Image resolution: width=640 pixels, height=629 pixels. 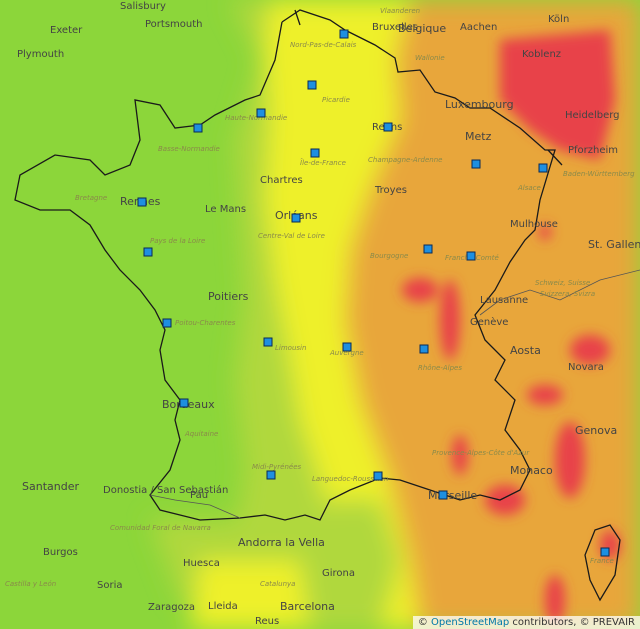 What do you see at coordinates (430, 58) in the screenshot?
I see `map-label: Wallonie` at bounding box center [430, 58].